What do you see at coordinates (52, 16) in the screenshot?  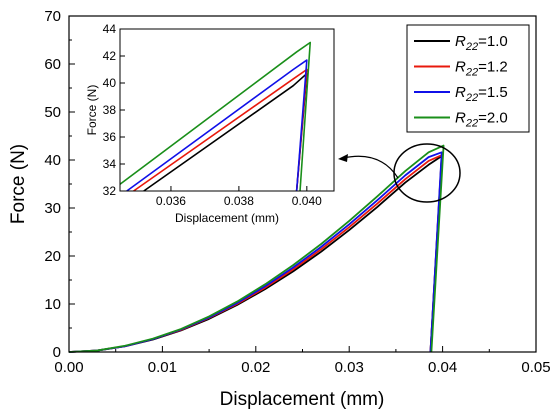 I see `y-tick-label: 70` at bounding box center [52, 16].